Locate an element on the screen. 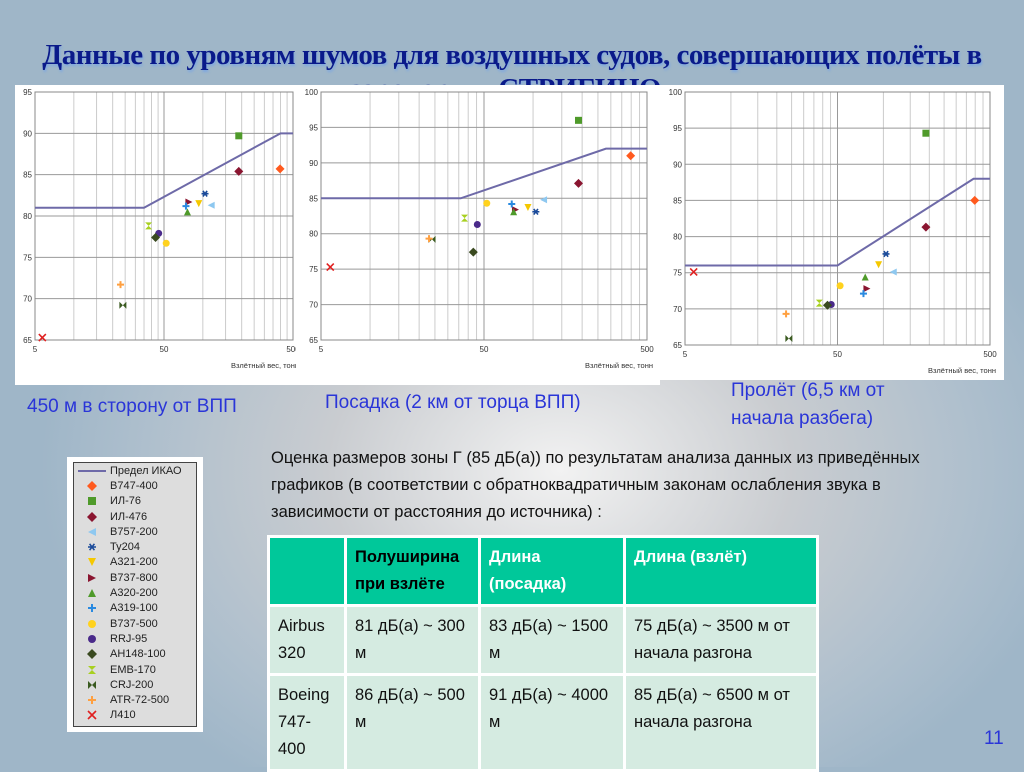  page-number: 11 is located at coordinates (994, 738).